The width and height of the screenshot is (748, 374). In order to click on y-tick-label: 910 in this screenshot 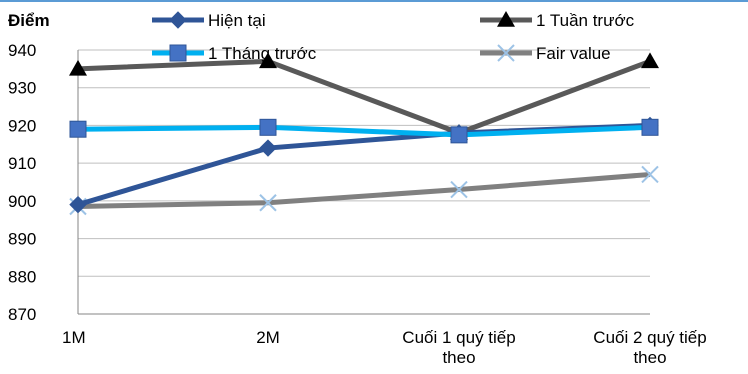, I will do `click(22, 163)`.